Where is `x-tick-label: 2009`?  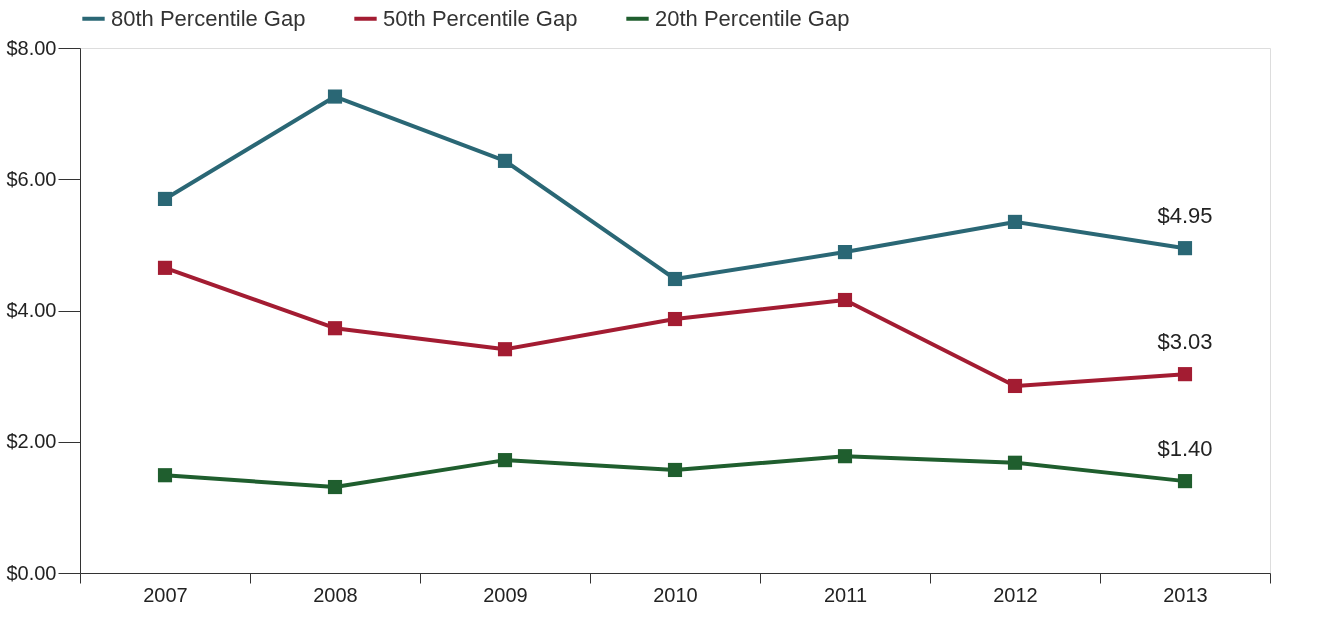 x-tick-label: 2009 is located at coordinates (505, 594).